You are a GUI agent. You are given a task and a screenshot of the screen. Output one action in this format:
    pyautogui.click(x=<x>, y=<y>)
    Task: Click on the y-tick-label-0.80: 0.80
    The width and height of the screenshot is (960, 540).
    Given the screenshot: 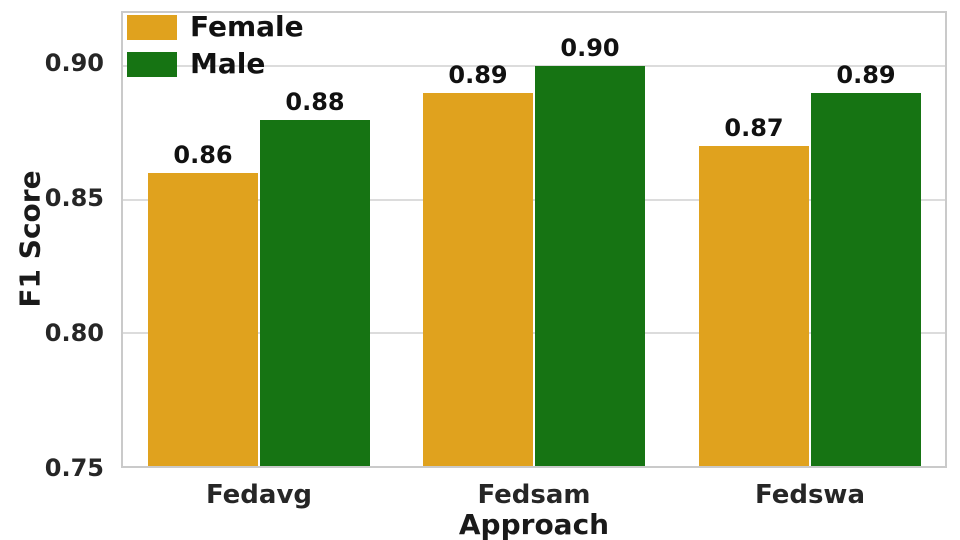 What is the action you would take?
    pyautogui.click(x=74, y=333)
    